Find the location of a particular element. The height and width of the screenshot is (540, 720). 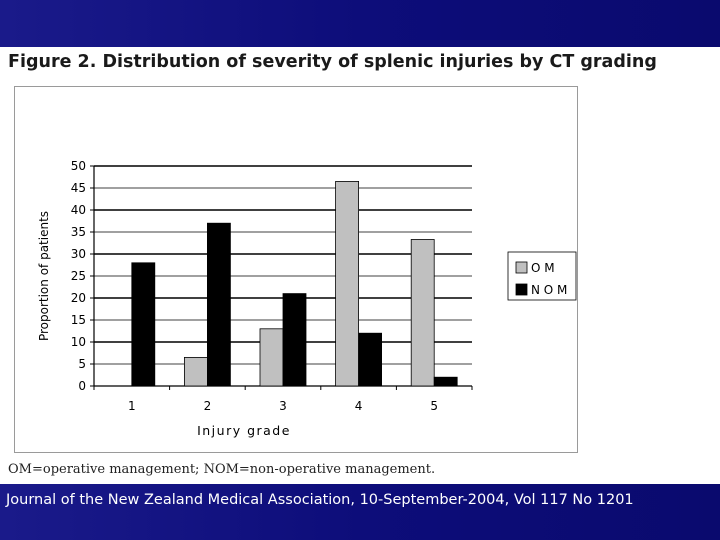

y-tick-label: 15 is located at coordinates (78, 320).